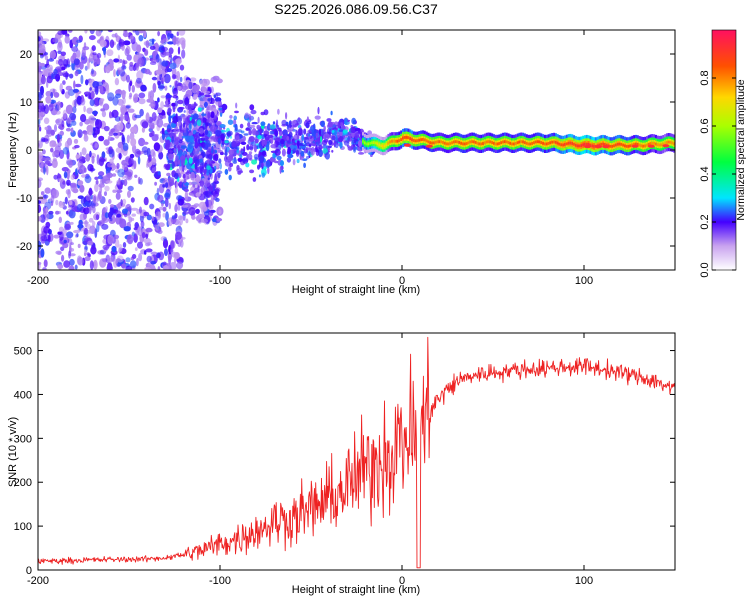  I want to click on y-tick-label: -20, so click(24, 247).